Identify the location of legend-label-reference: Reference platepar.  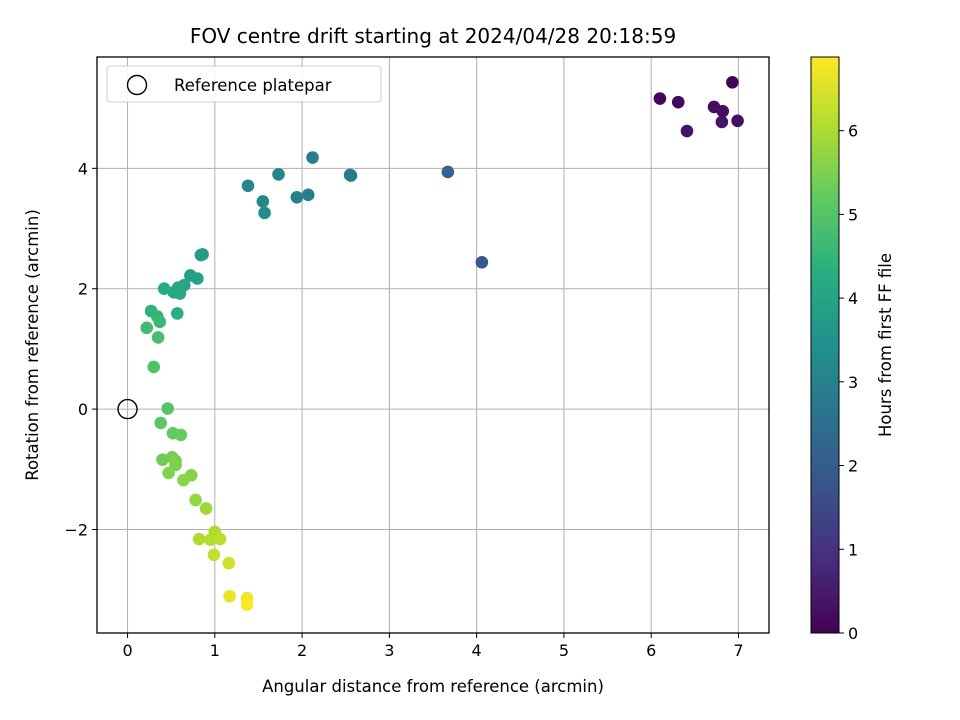
(253, 85).